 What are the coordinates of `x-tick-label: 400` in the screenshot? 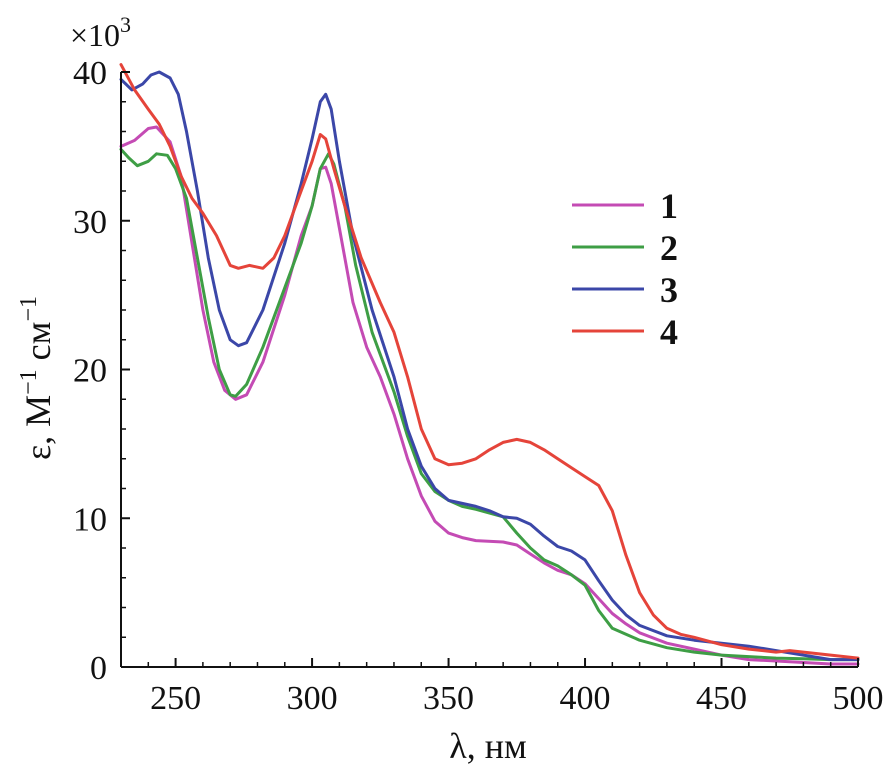 It's located at (585, 698).